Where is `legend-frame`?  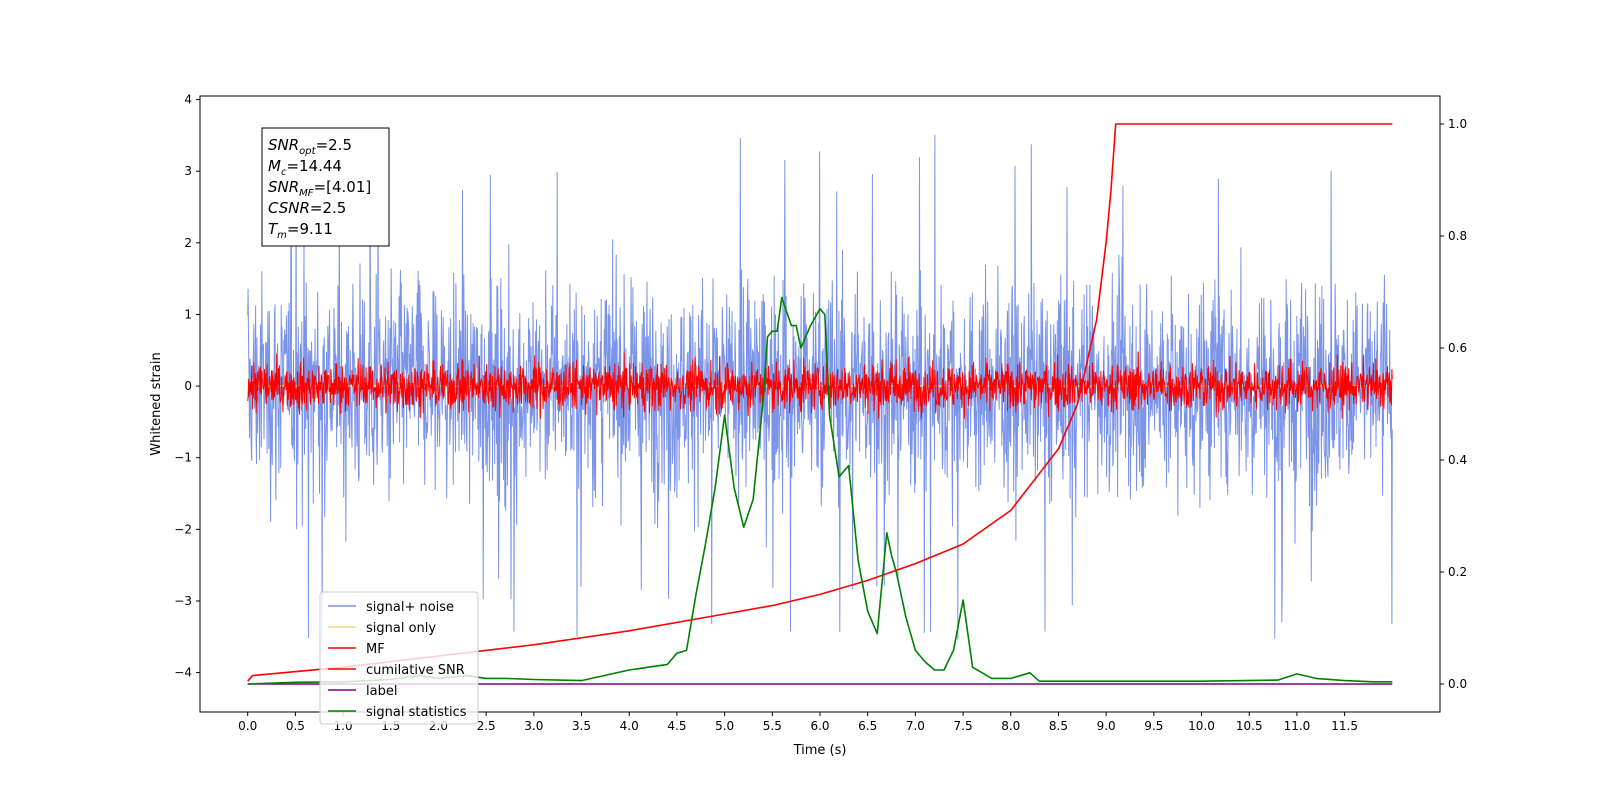
legend-frame is located at coordinates (399, 658).